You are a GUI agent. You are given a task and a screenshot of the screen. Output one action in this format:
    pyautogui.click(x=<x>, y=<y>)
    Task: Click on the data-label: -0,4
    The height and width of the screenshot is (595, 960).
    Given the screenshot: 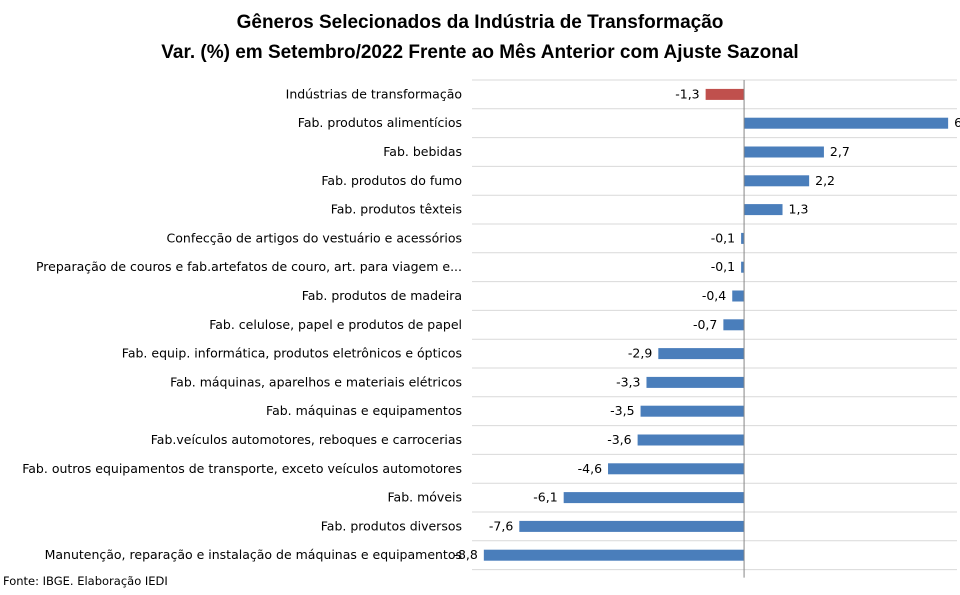 What is the action you would take?
    pyautogui.click(x=714, y=295)
    